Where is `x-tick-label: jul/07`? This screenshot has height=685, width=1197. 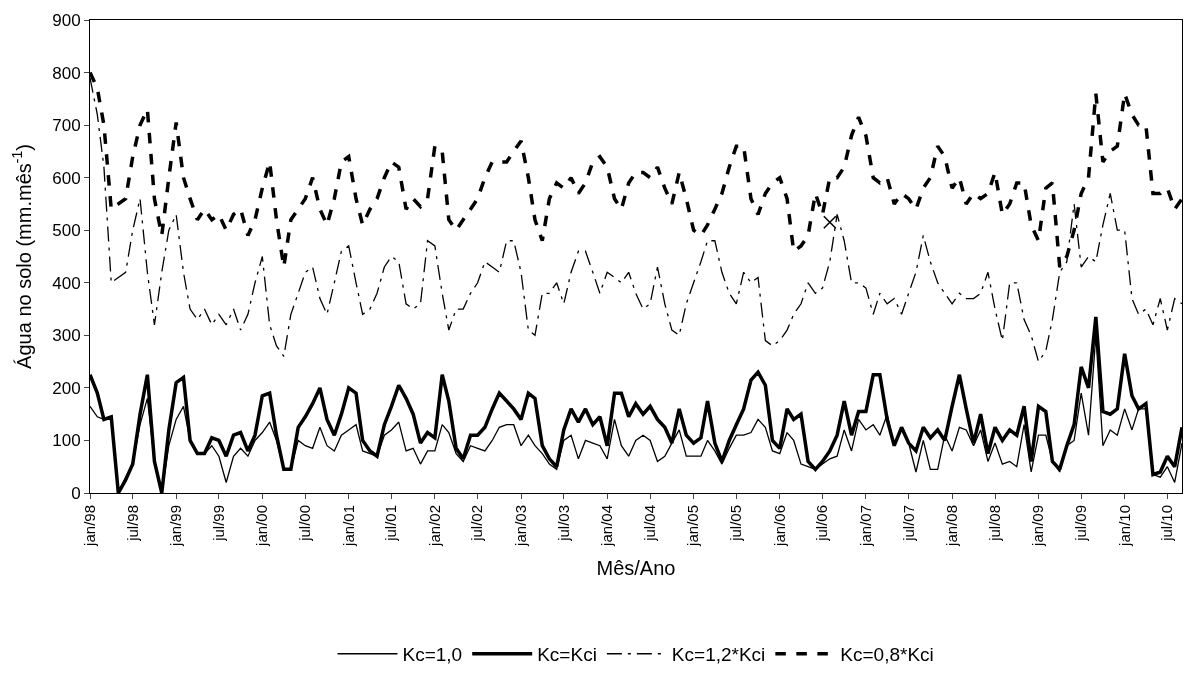 x-tick-label: jul/07 is located at coordinates (908, 523).